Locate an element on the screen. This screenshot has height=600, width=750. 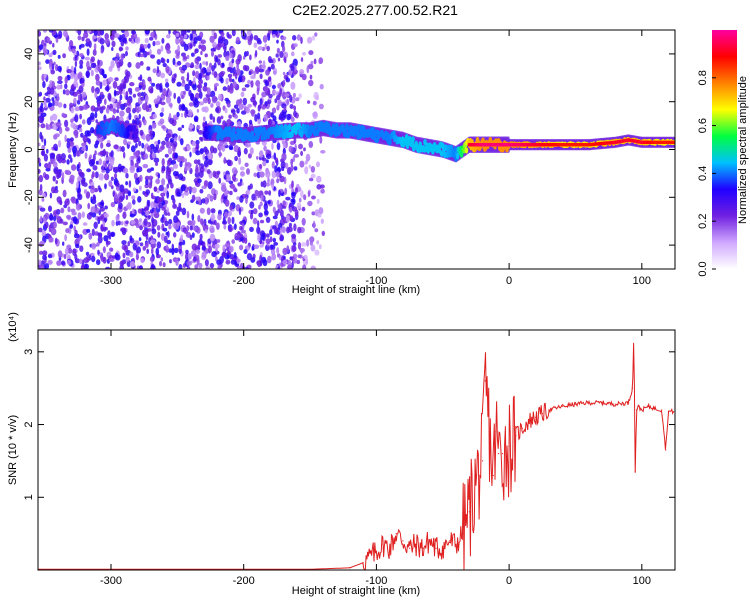
spectrogram-ylabel: Frequency (Hz) is located at coordinates (13, 150).